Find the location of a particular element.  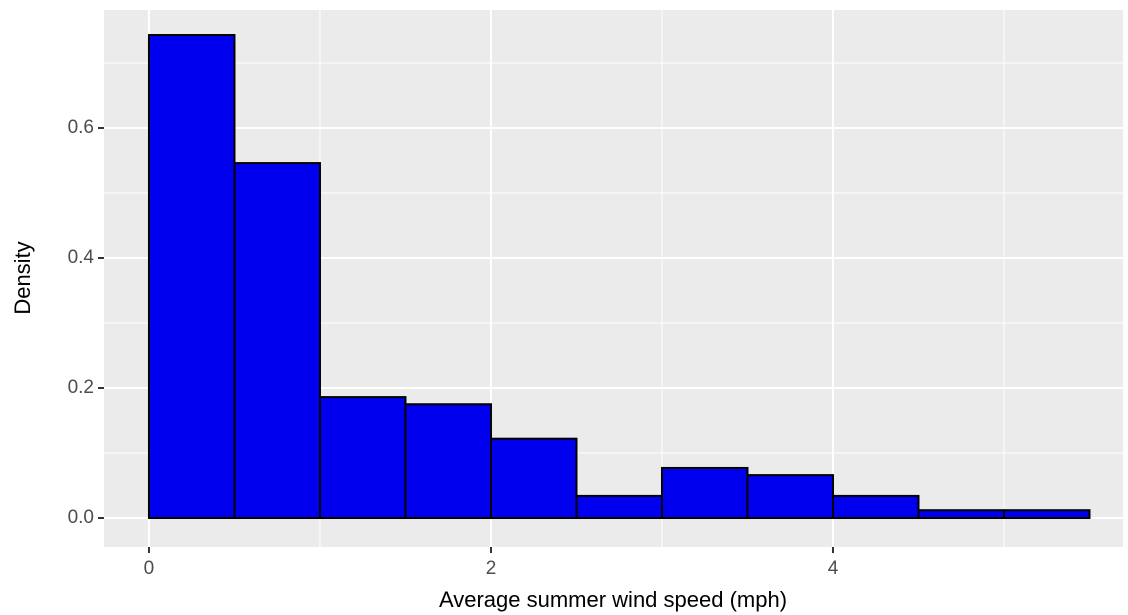

y-tick-label: 0.6 is located at coordinates (81, 127).